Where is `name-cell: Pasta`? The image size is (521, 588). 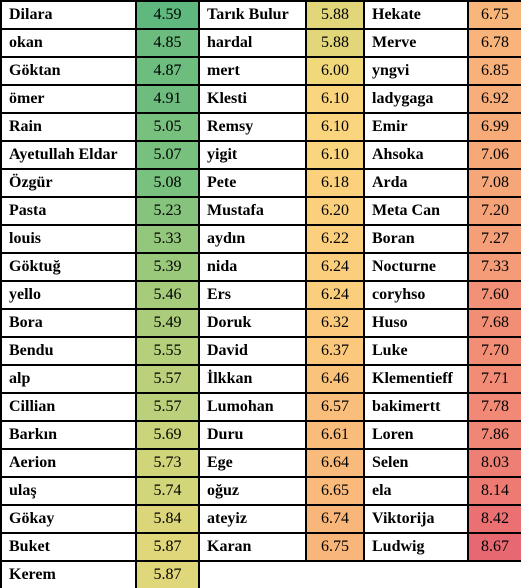
name-cell: Pasta is located at coordinates (68, 211).